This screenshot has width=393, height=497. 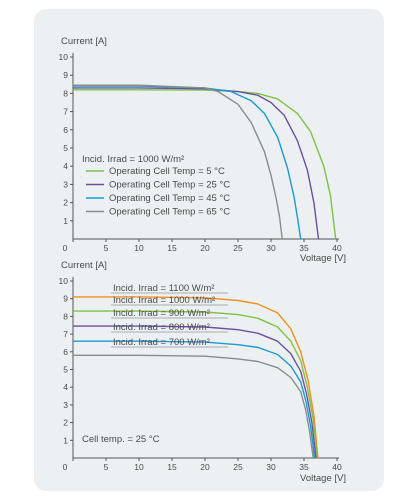 What do you see at coordinates (169, 198) in the screenshot?
I see `chart0-legend-label: Operating Cell Temp = 45 °C` at bounding box center [169, 198].